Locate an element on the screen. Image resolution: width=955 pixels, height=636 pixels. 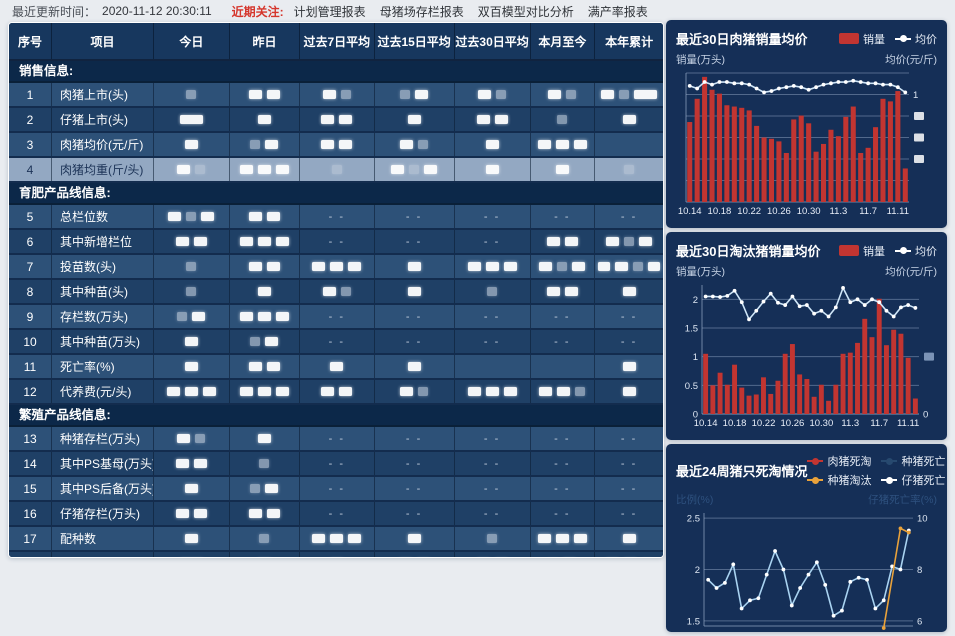
table-row: 6 其中新增栏位 - - - - - - is located at coordinates (336, 242).